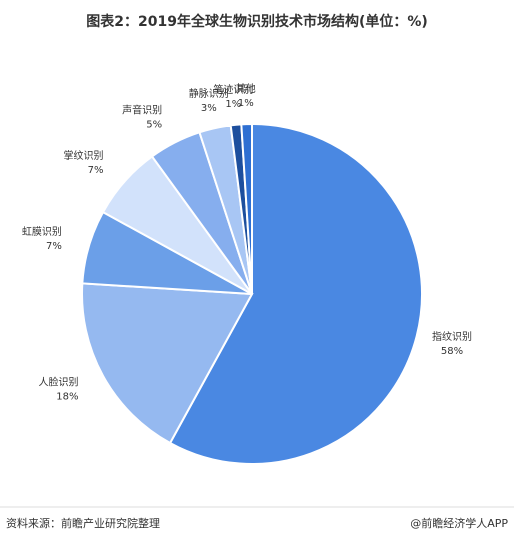 This screenshot has width=514, height=543. I want to click on slice-value: 58%, so click(452, 351).